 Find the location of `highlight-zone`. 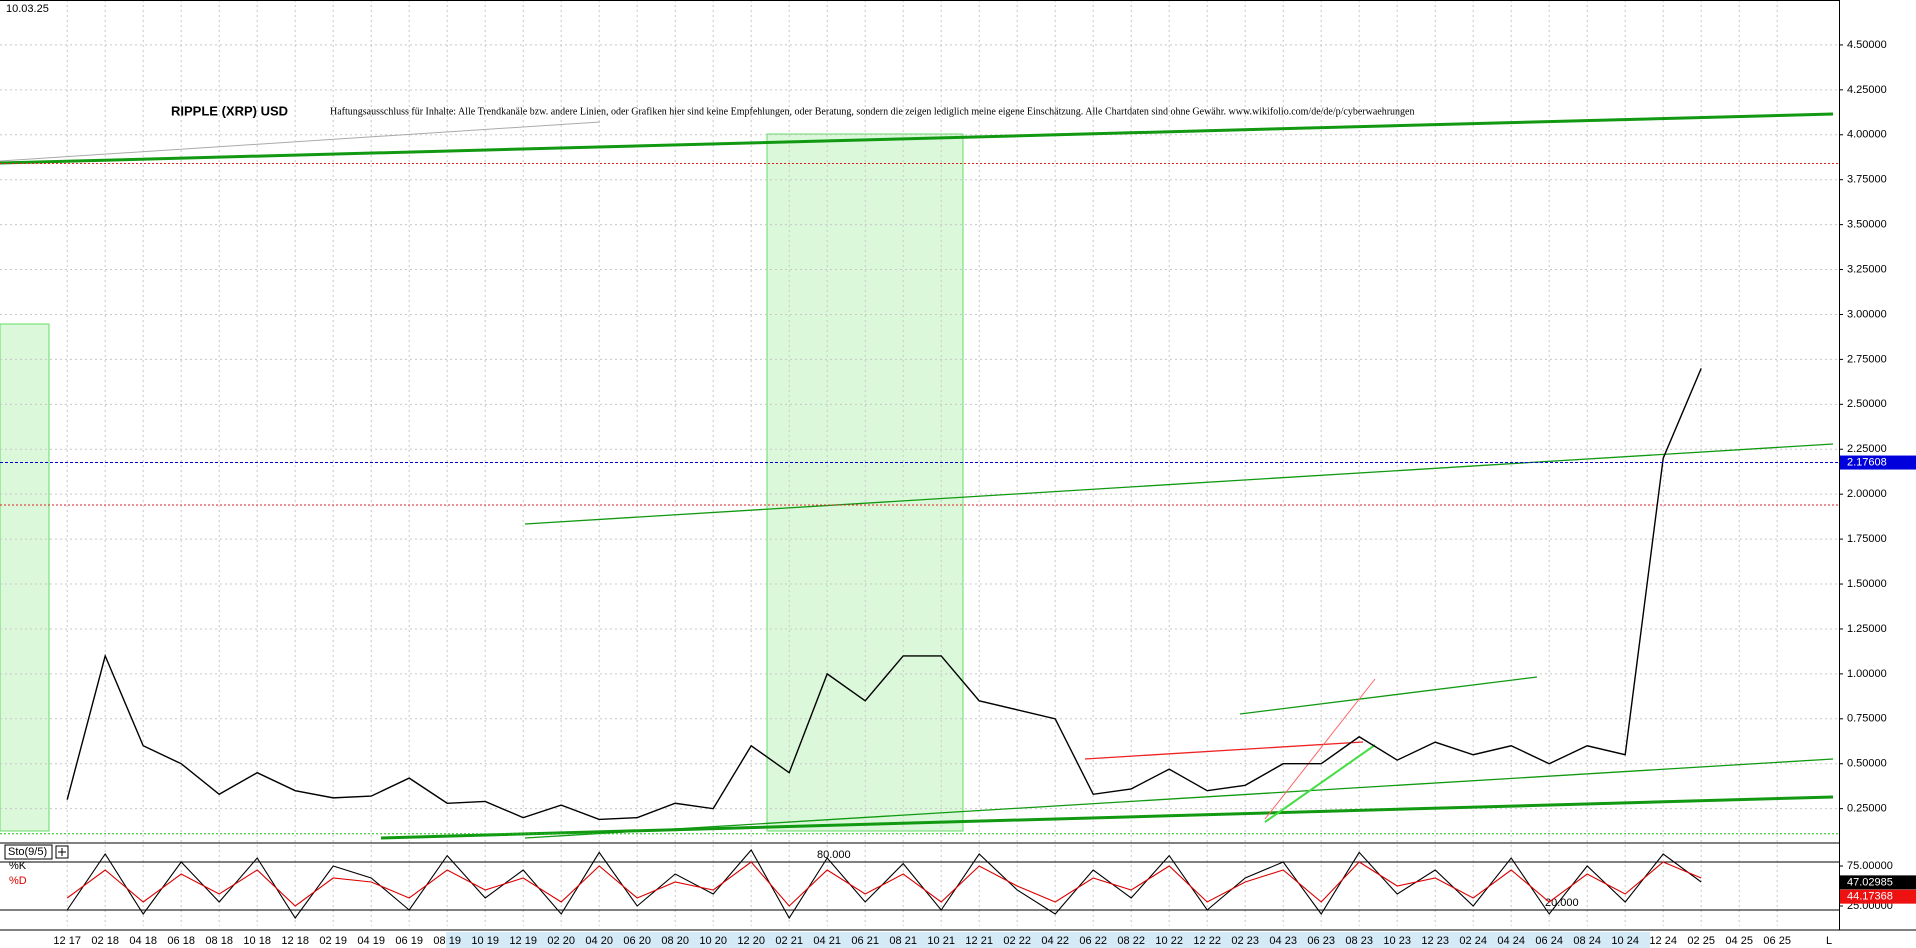

highlight-zone is located at coordinates (25, 577).